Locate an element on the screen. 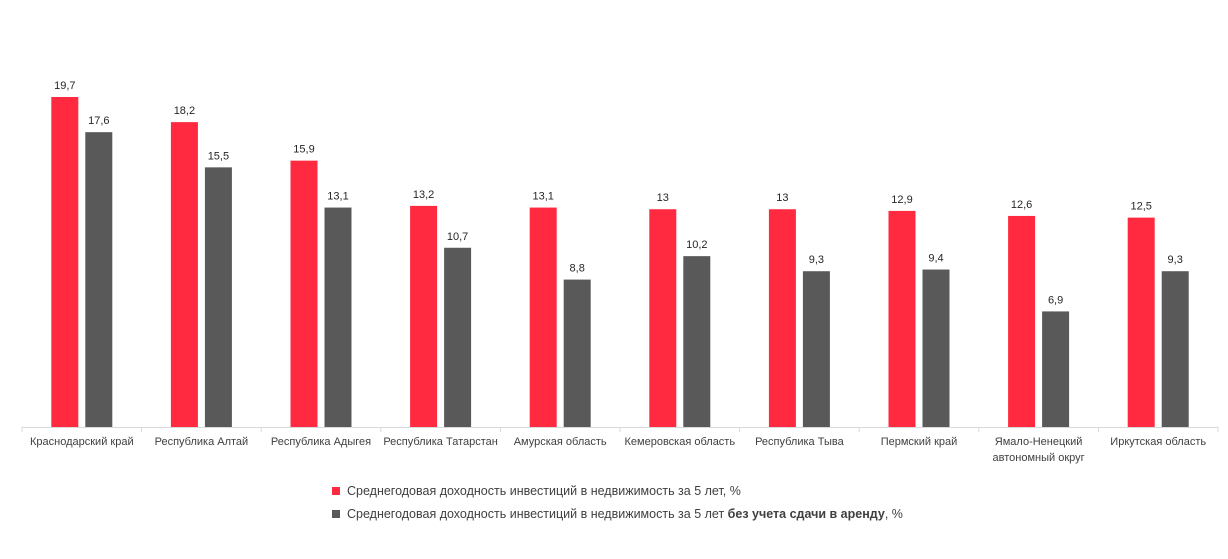 The height and width of the screenshot is (559, 1228). data-label: 17,6 is located at coordinates (98, 121).